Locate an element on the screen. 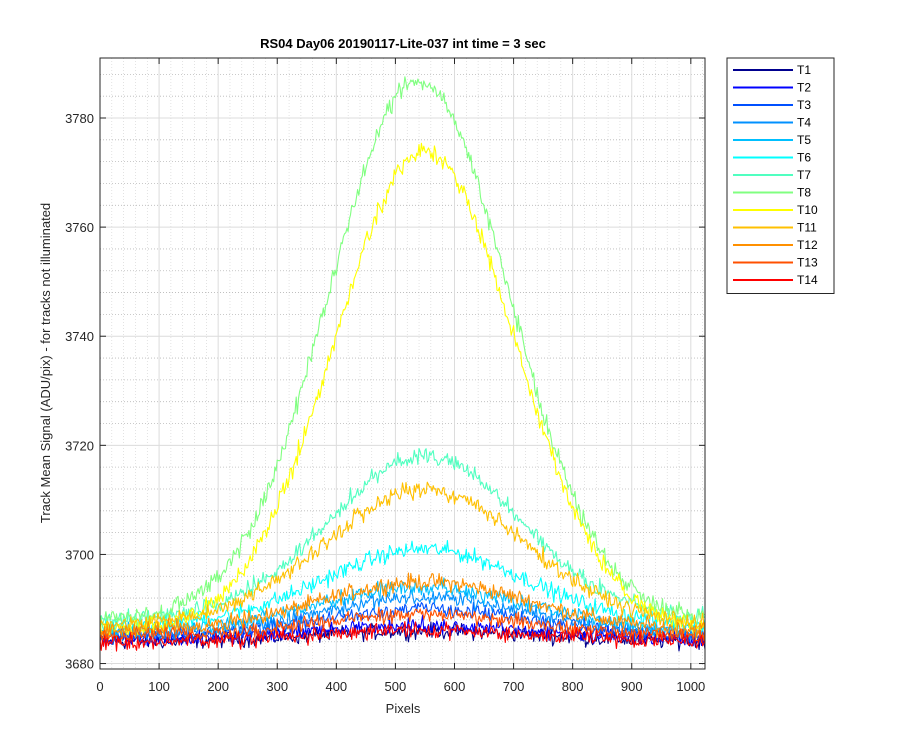 This screenshot has height=755, width=900. legend-label-t5: T5 is located at coordinates (804, 140).